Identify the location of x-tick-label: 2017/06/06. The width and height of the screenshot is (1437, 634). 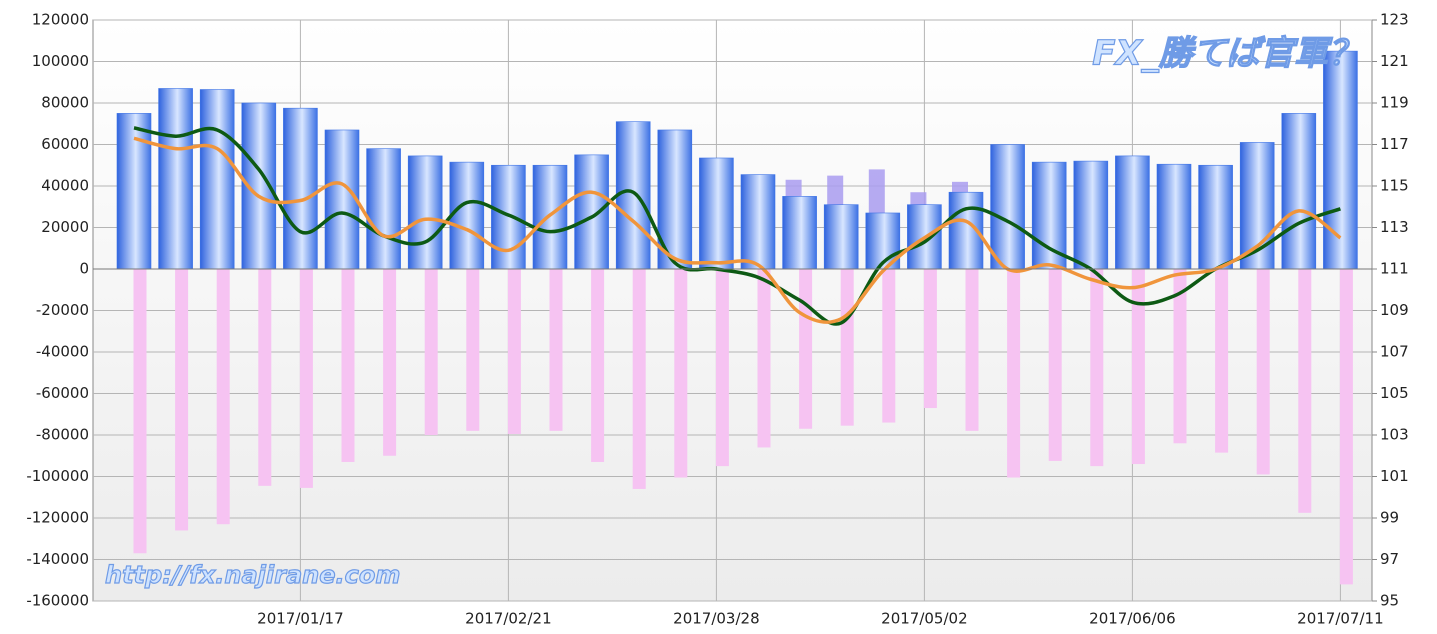
(1132, 619).